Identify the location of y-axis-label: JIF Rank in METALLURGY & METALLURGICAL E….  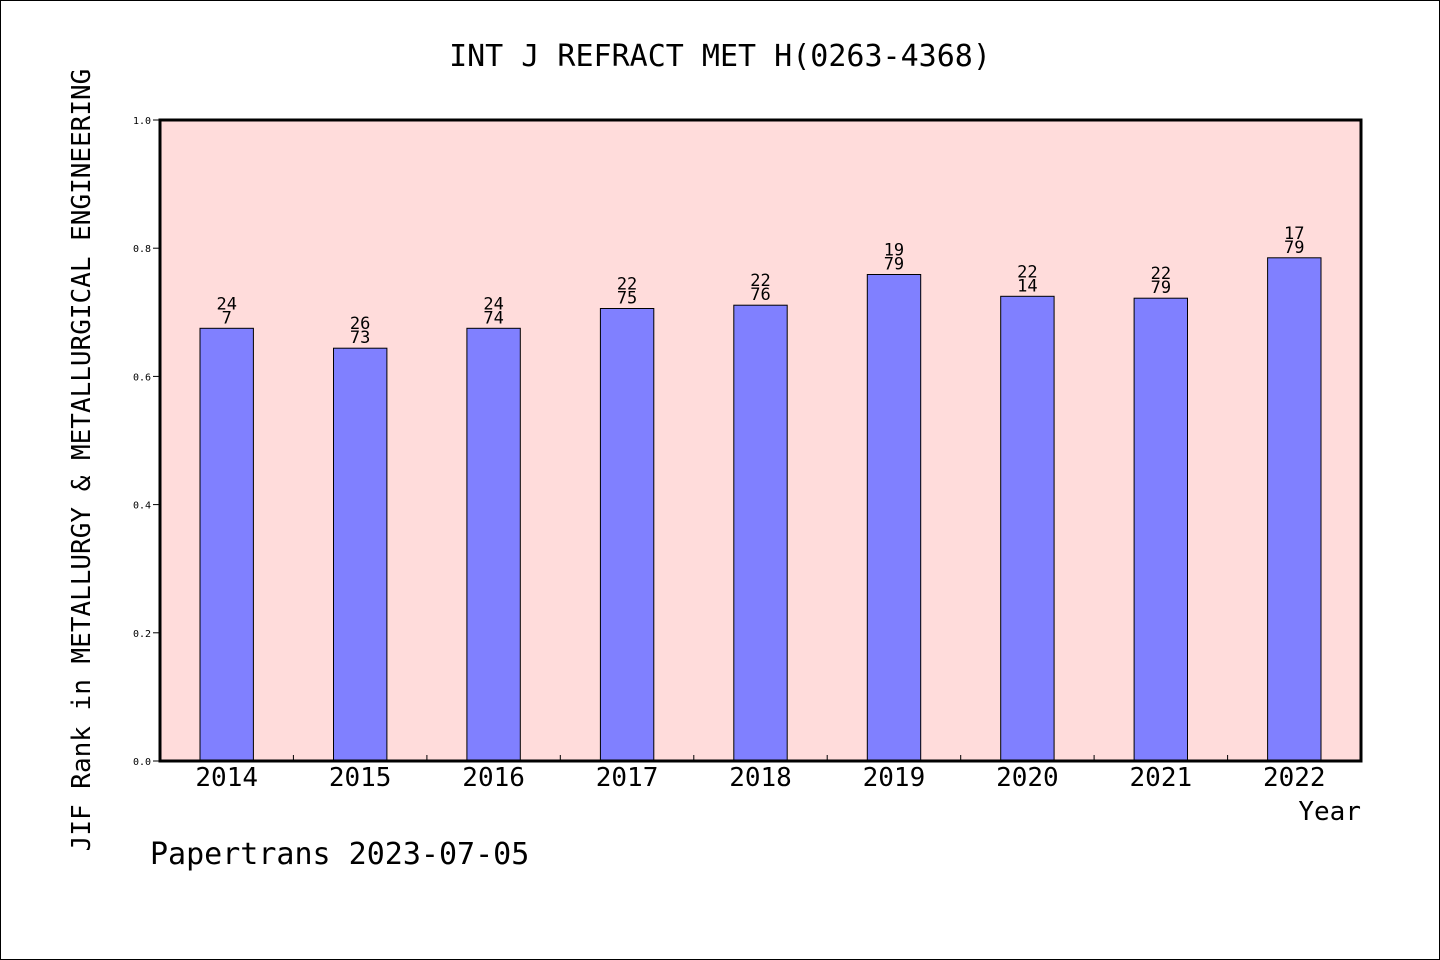
(82, 460).